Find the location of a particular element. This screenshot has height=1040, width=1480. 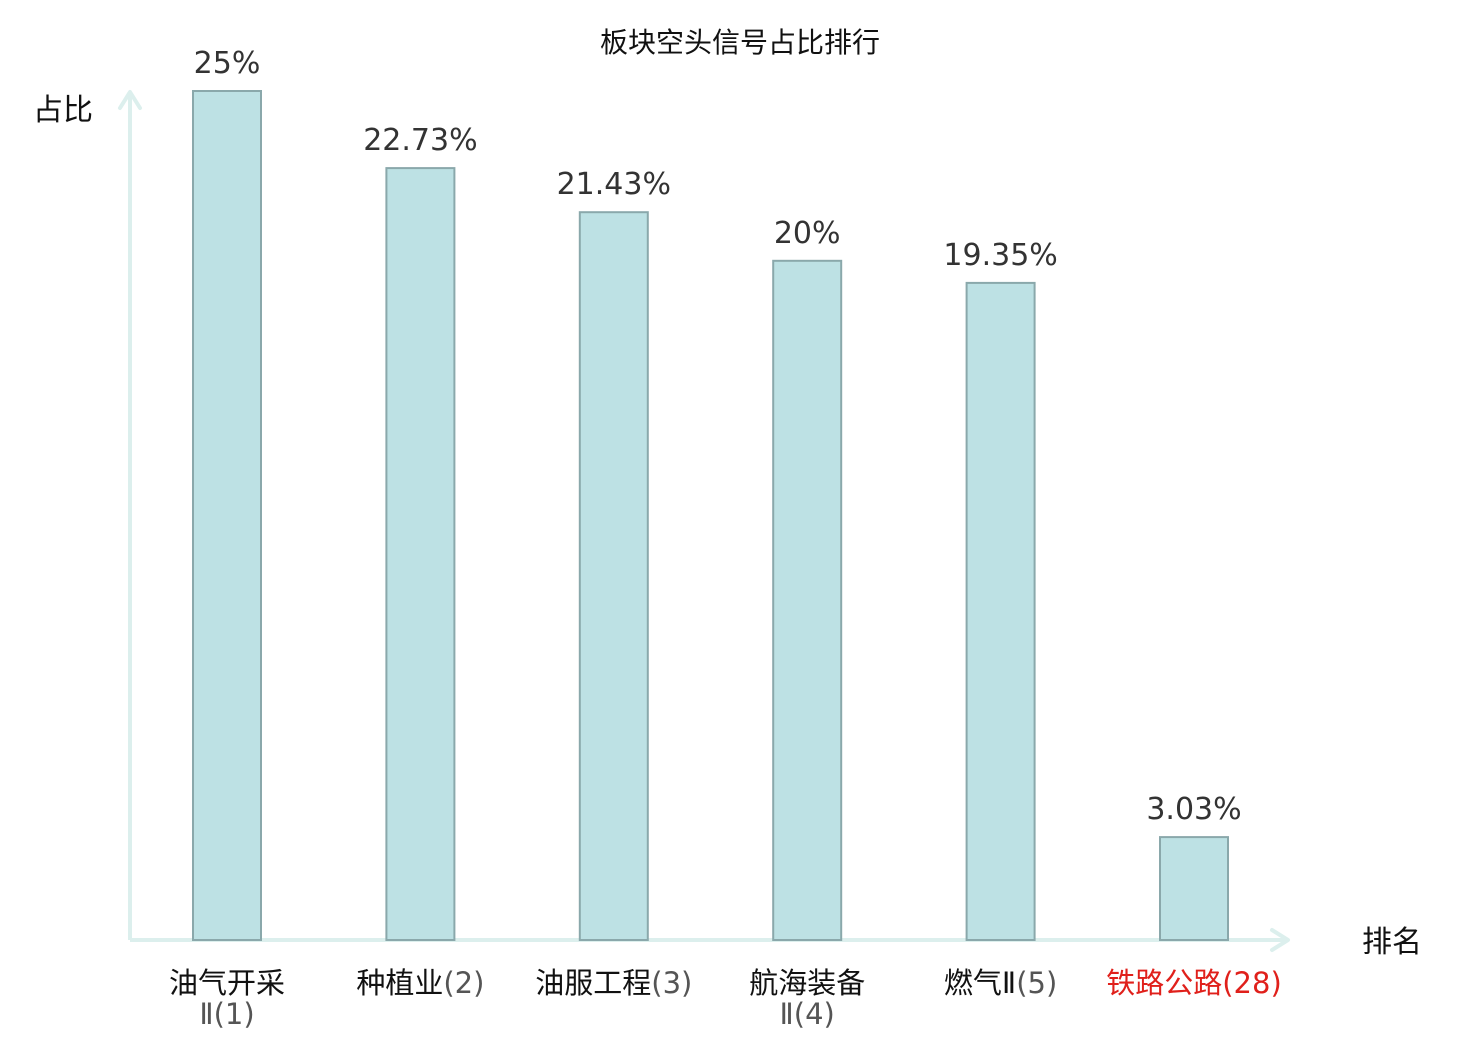

category-label-6: 铁路公路(28) is located at coordinates (1194, 983).